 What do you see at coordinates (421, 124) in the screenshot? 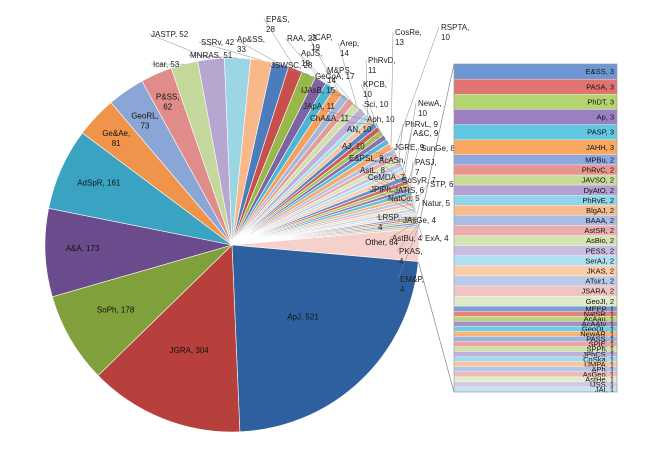
I see `slice-label-phrvl: PhRvL, 9` at bounding box center [421, 124].